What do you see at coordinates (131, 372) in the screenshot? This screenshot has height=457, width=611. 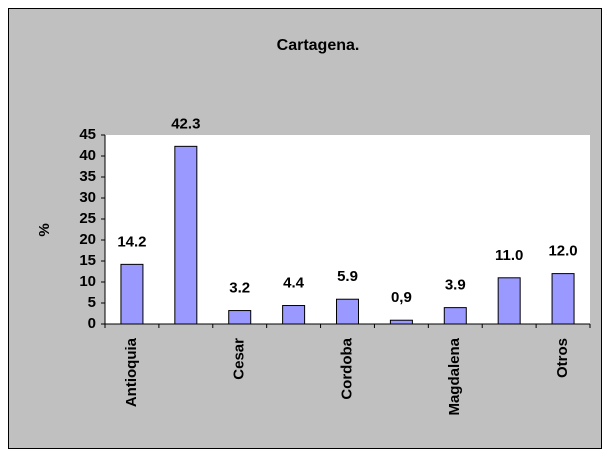 I see `x-tick-label: Antioquia` at bounding box center [131, 372].